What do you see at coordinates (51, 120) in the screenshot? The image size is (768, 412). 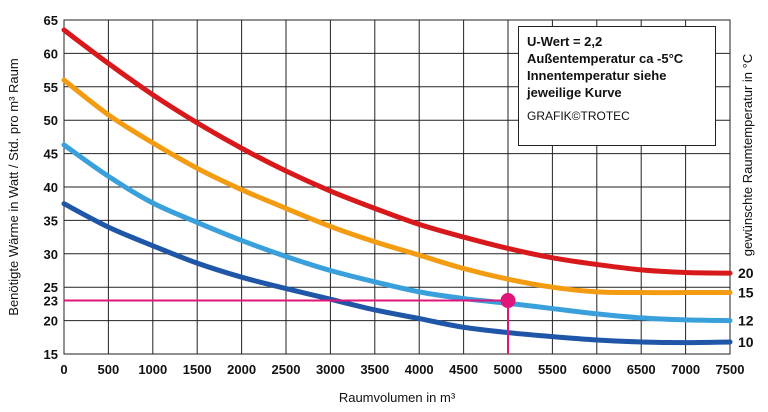 I see `y-tick-label: 50` at bounding box center [51, 120].